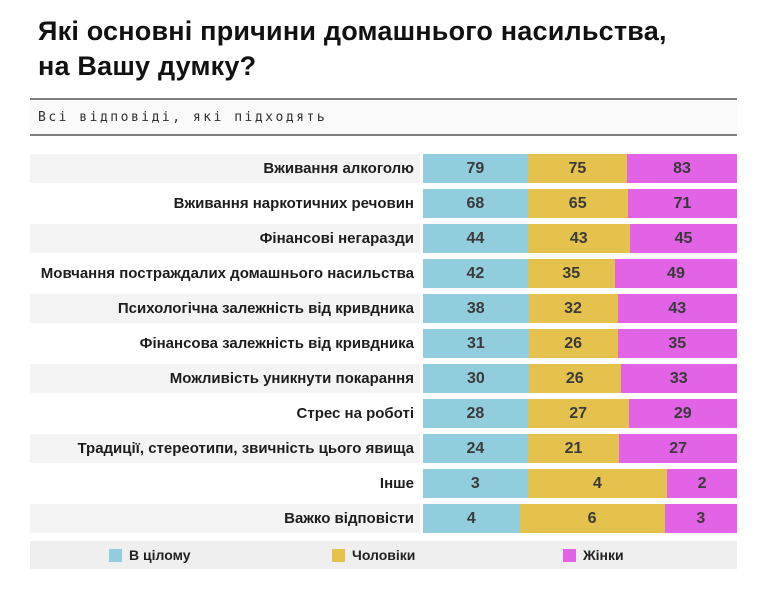 Image resolution: width=762 pixels, height=604 pixels. I want to click on bar-segment: 29, so click(682, 413).